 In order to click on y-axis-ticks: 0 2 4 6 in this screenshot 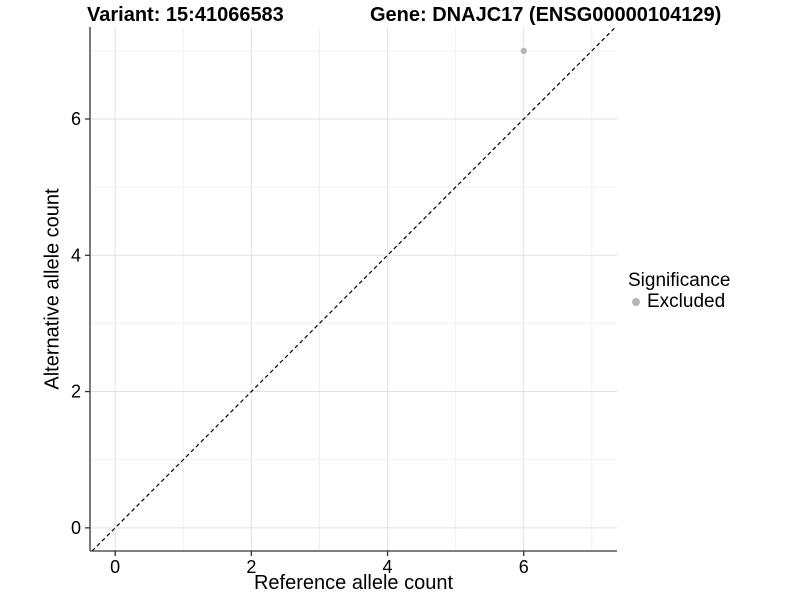, I will do `click(80, 323)`.